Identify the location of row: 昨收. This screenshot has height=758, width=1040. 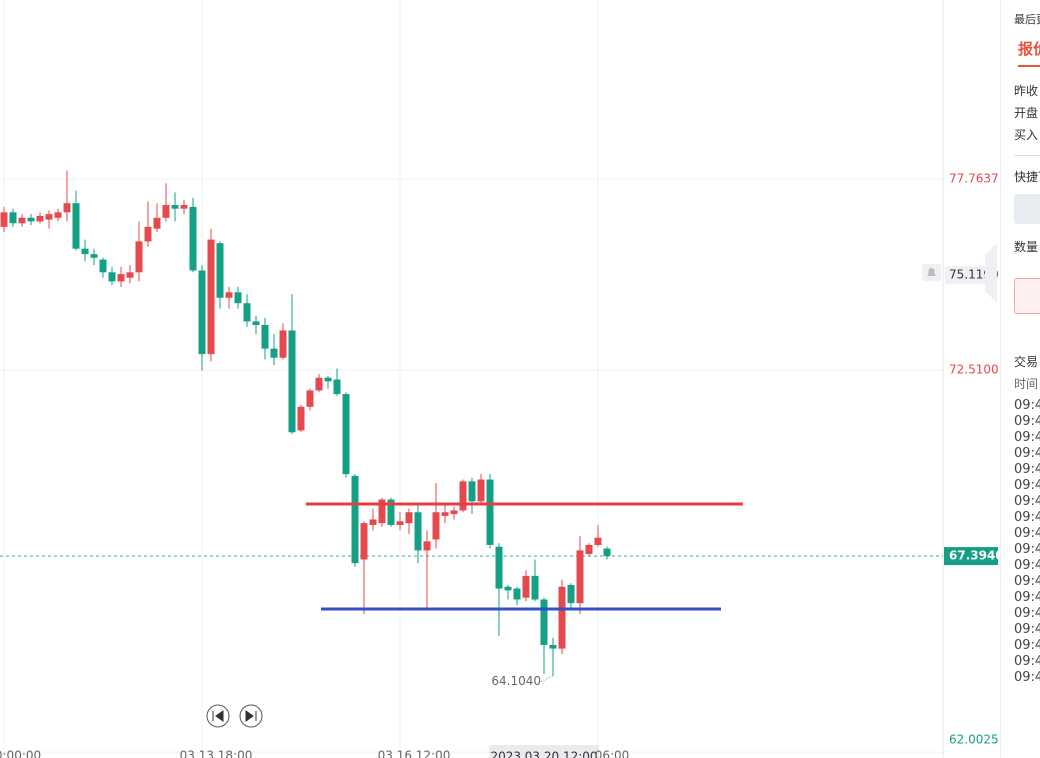
(1026, 91).